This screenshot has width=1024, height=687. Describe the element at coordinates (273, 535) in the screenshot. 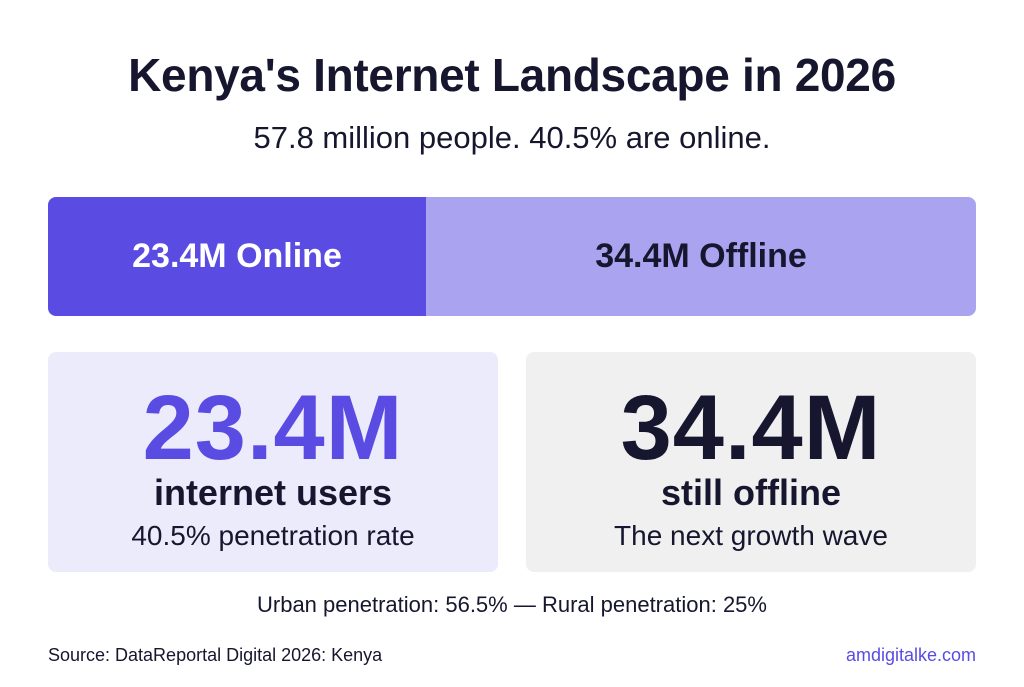

I see `card-note: 40.5% penetration rate` at that location.